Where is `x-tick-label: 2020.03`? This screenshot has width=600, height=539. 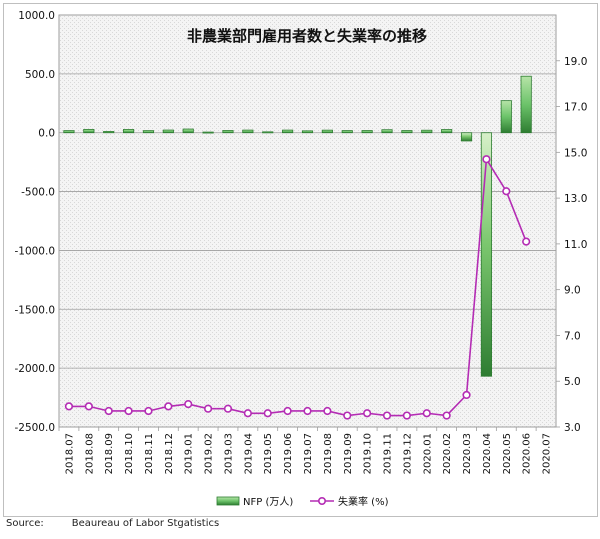 x-tick-label: 2020.03 is located at coordinates (467, 453).